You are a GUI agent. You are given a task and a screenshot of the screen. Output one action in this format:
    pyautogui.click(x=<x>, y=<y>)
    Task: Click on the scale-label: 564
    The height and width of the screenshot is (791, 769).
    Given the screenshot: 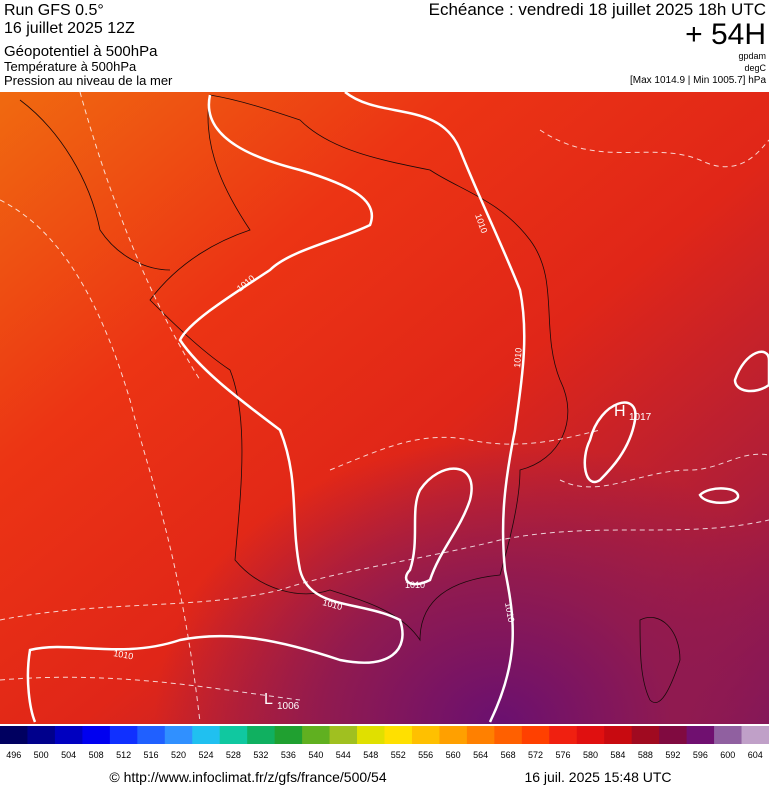 What is the action you would take?
    pyautogui.click(x=480, y=755)
    